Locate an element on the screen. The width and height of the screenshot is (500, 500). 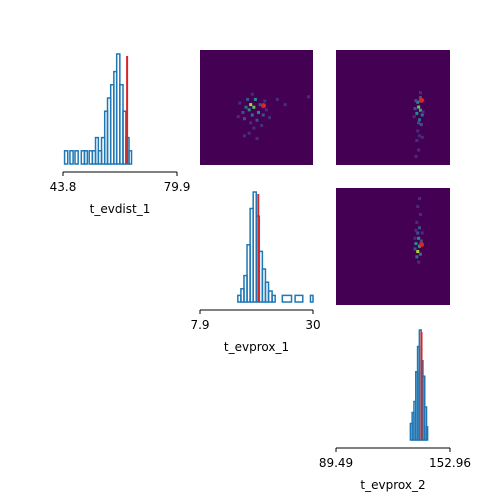
hist-panel-t-evprox-1: 7.9 30 t_evprox_1 is located at coordinates (255, 272).